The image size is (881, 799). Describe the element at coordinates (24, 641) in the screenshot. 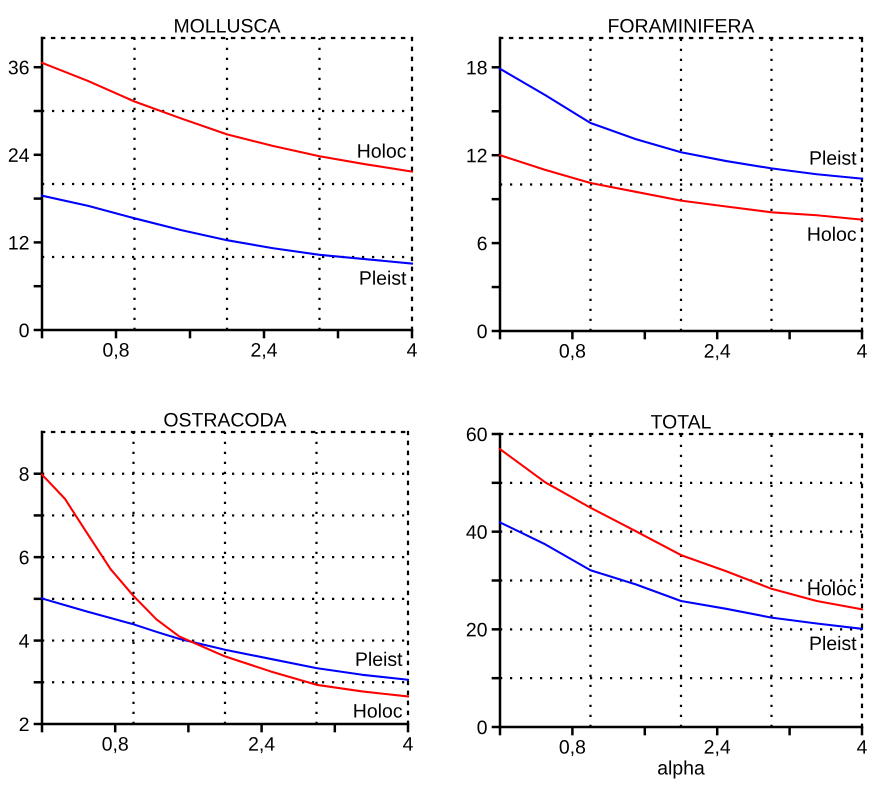

I see `y-tick-label: 4` at that location.